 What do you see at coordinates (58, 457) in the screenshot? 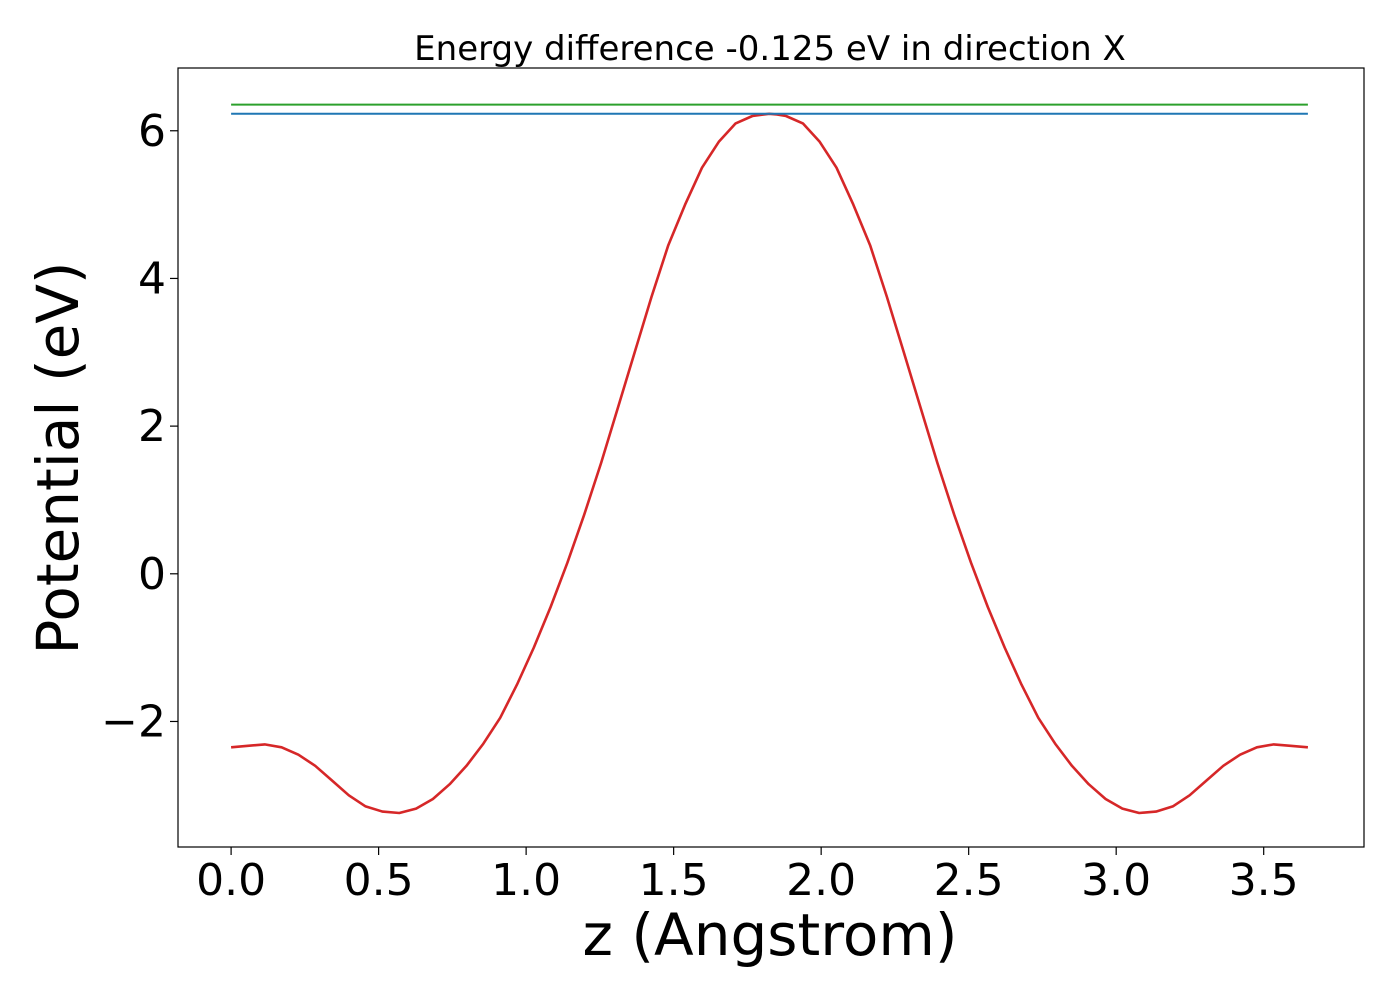
I see `y-axis-label: Potential (eV)` at bounding box center [58, 457].